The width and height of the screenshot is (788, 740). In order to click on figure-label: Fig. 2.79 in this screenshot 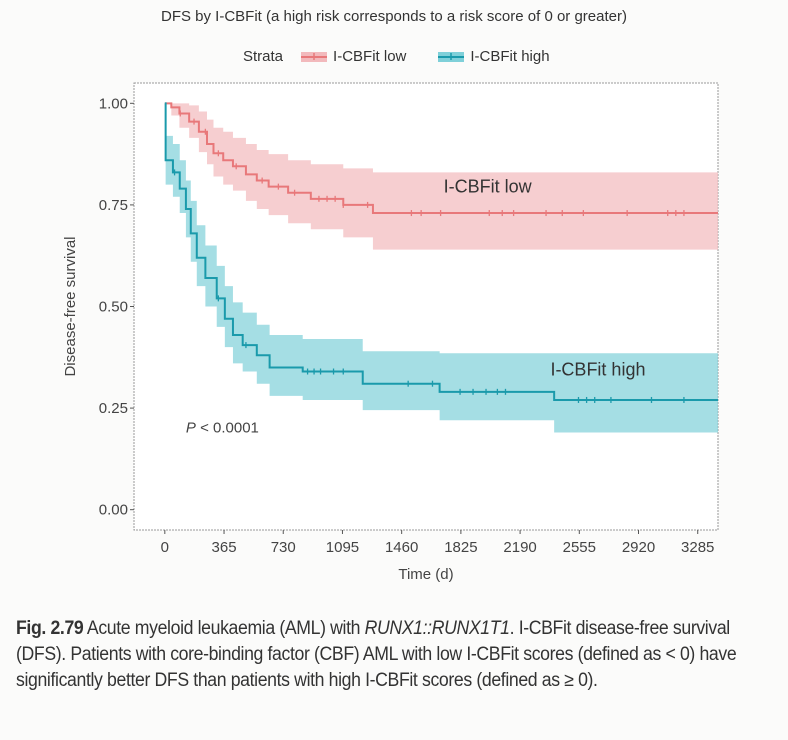, I will do `click(50, 628)`.